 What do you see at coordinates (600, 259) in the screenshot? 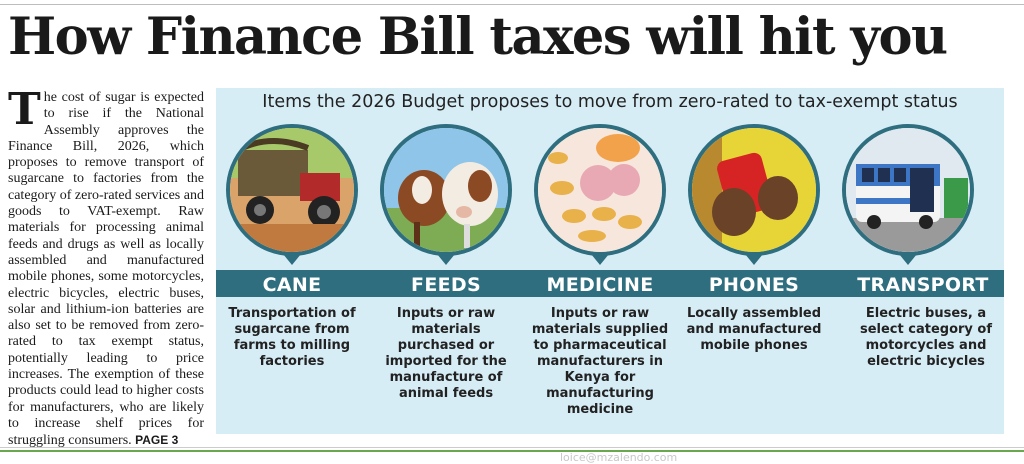
I see `medicine-pointer` at bounding box center [600, 259].